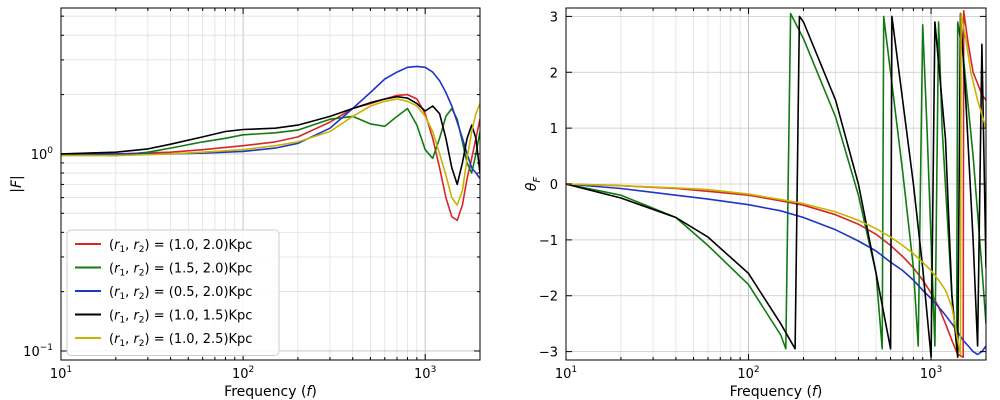 The height and width of the screenshot is (400, 1000). I want to click on y-tick-label: 10⁻¹, so click(38, 351).